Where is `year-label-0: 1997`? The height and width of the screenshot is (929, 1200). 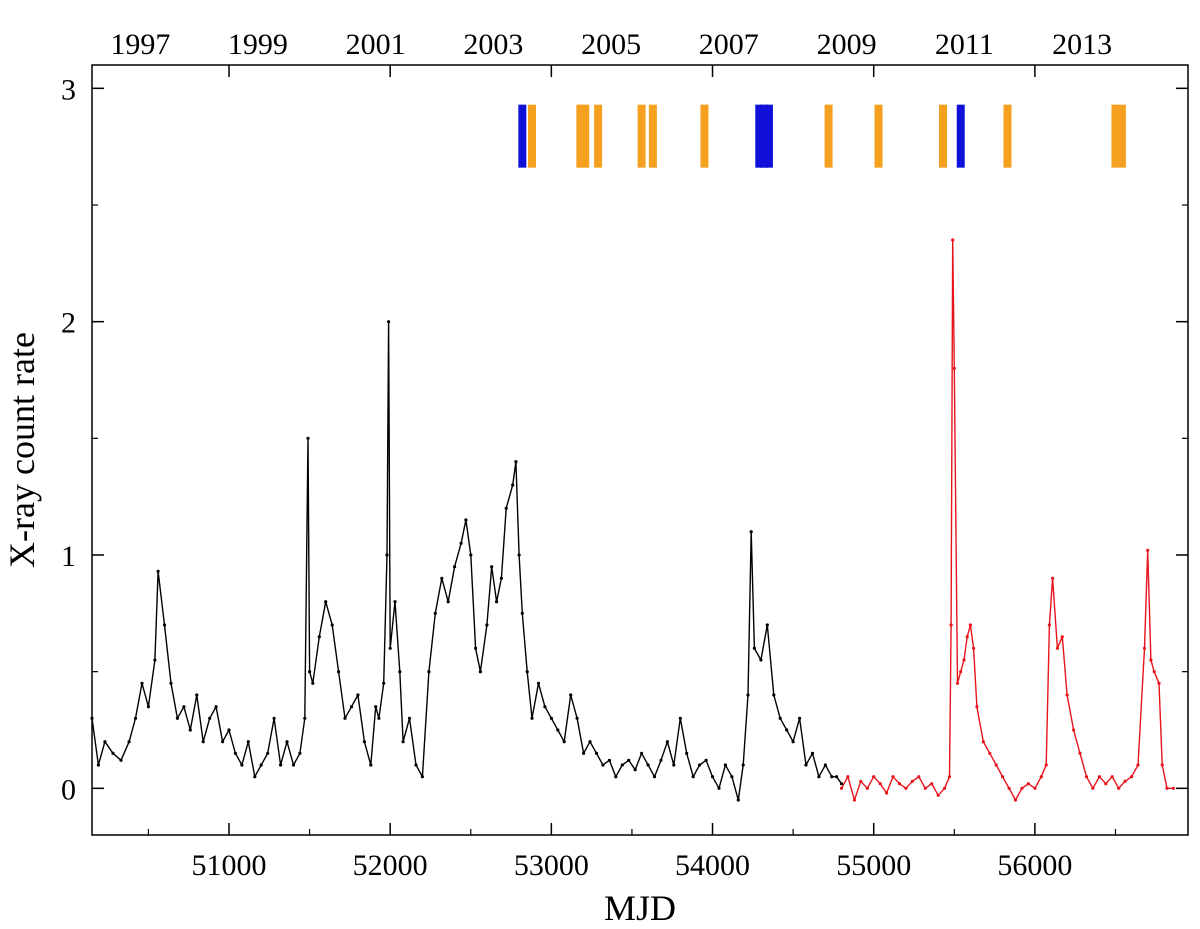 year-label-0: 1997 is located at coordinates (140, 44).